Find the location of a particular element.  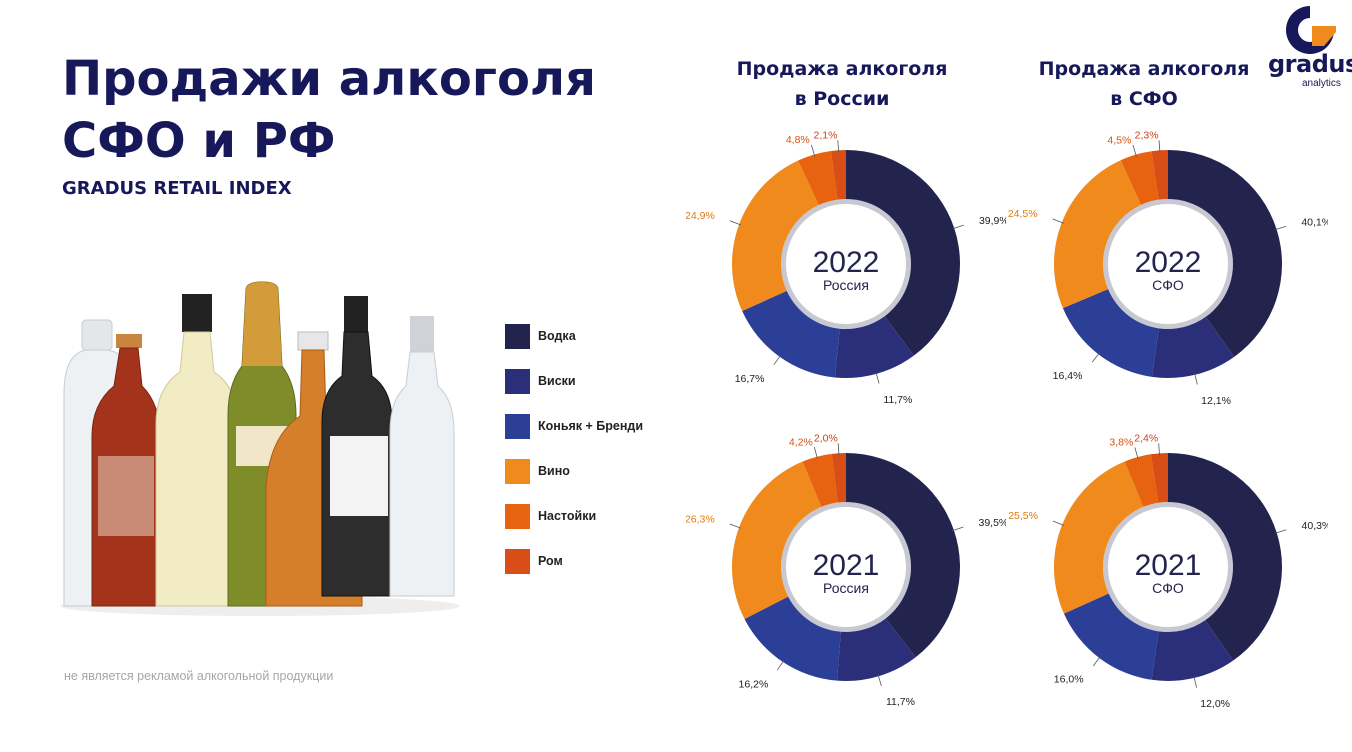

slice-data-label: 16,7% is located at coordinates (750, 379).